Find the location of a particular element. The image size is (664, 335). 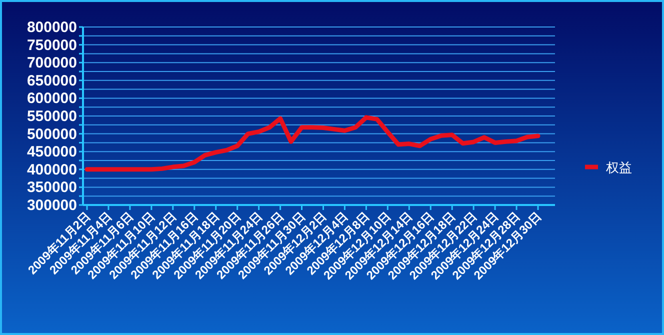

y-tick-label: 700000 is located at coordinates (51, 63).